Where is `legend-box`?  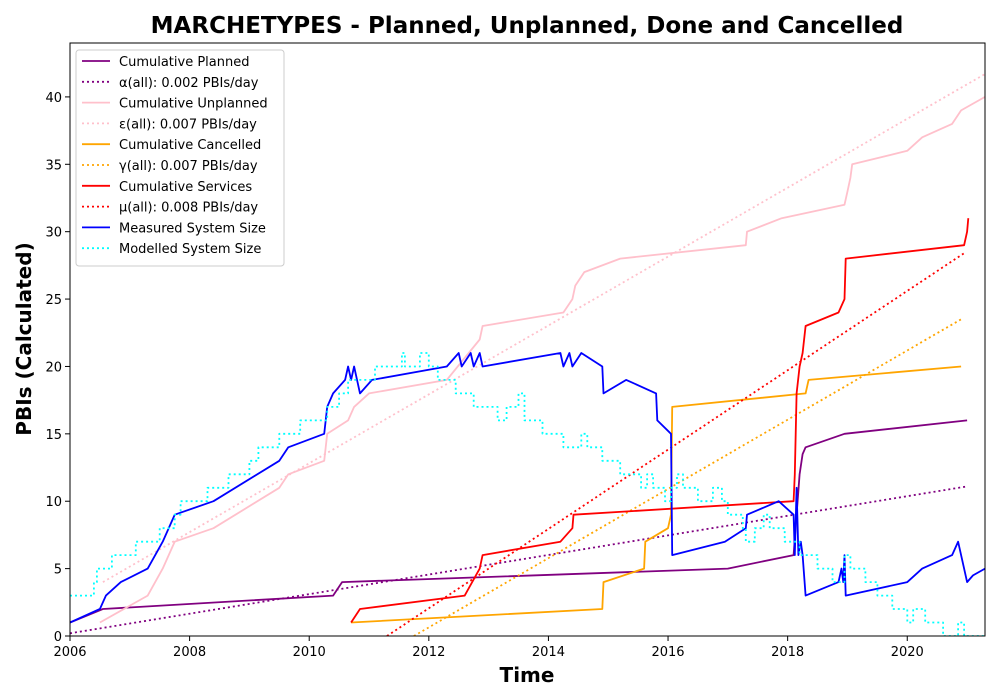
legend-box is located at coordinates (180, 158).